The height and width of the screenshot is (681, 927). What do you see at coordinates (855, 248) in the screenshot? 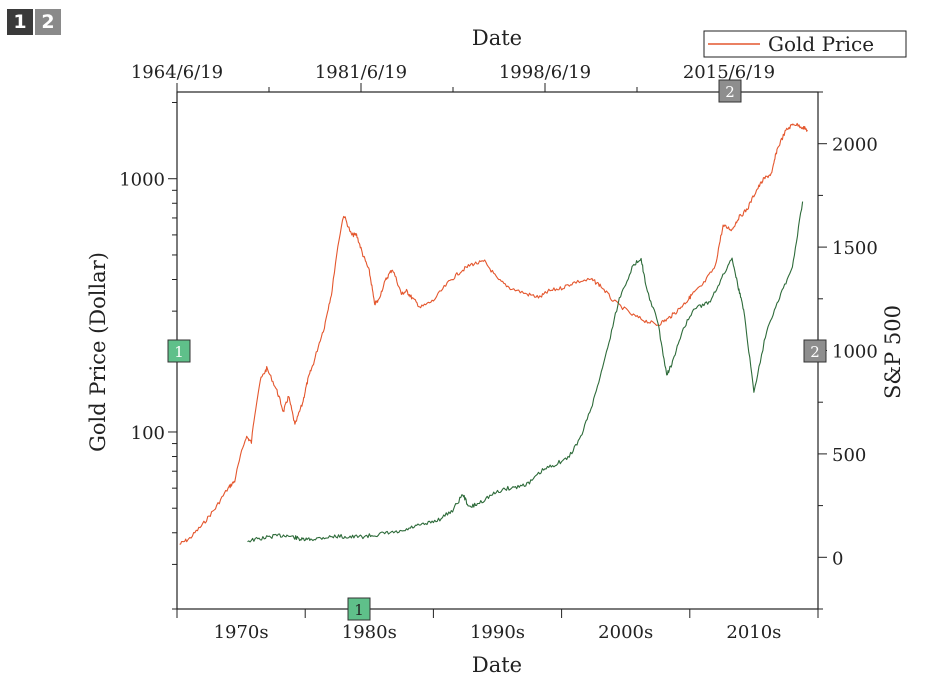
I see `y-right-tick-label: 1500` at bounding box center [855, 248].